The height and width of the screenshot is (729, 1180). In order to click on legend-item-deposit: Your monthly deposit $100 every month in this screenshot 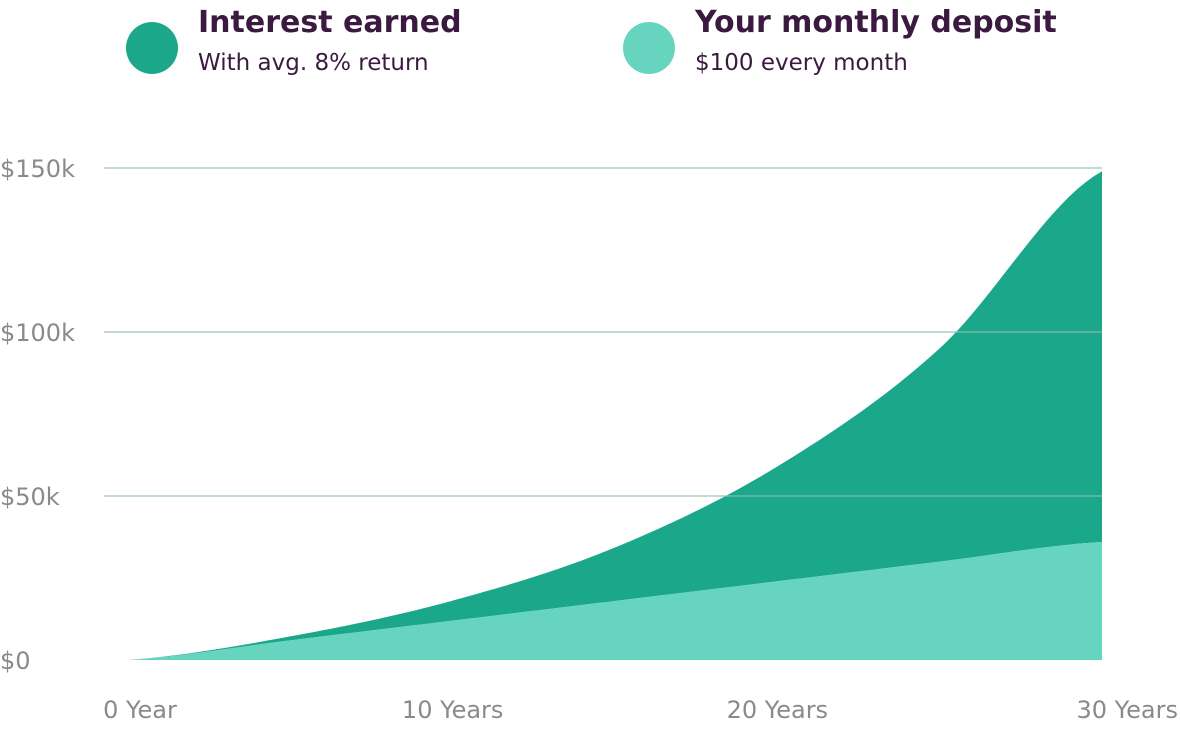, I will do `click(840, 41)`.